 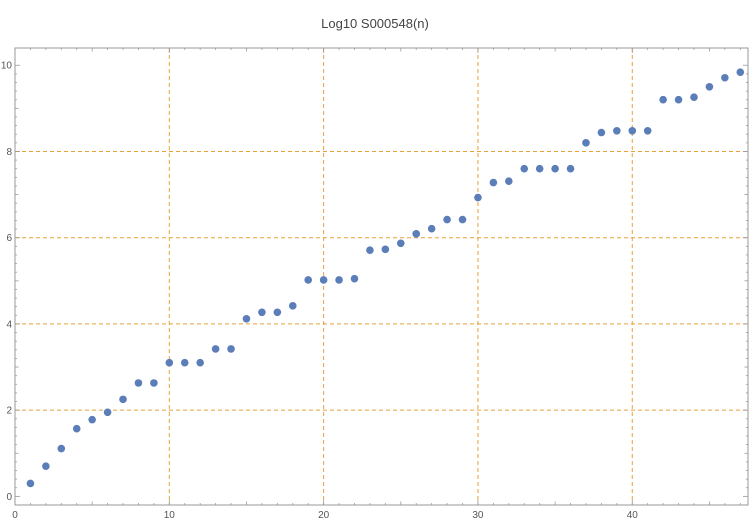 What do you see at coordinates (15, 515) in the screenshot?
I see `x-tick-label: 0` at bounding box center [15, 515].